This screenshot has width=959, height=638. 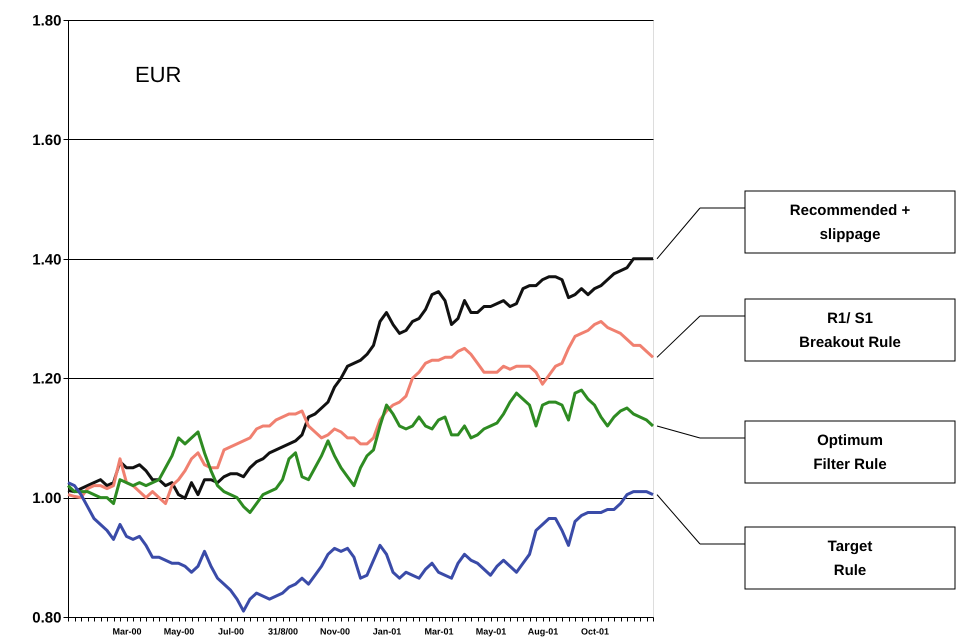 What do you see at coordinates (850, 330) in the screenshot?
I see `text: R1/ S1 Breakout Rule` at bounding box center [850, 330].